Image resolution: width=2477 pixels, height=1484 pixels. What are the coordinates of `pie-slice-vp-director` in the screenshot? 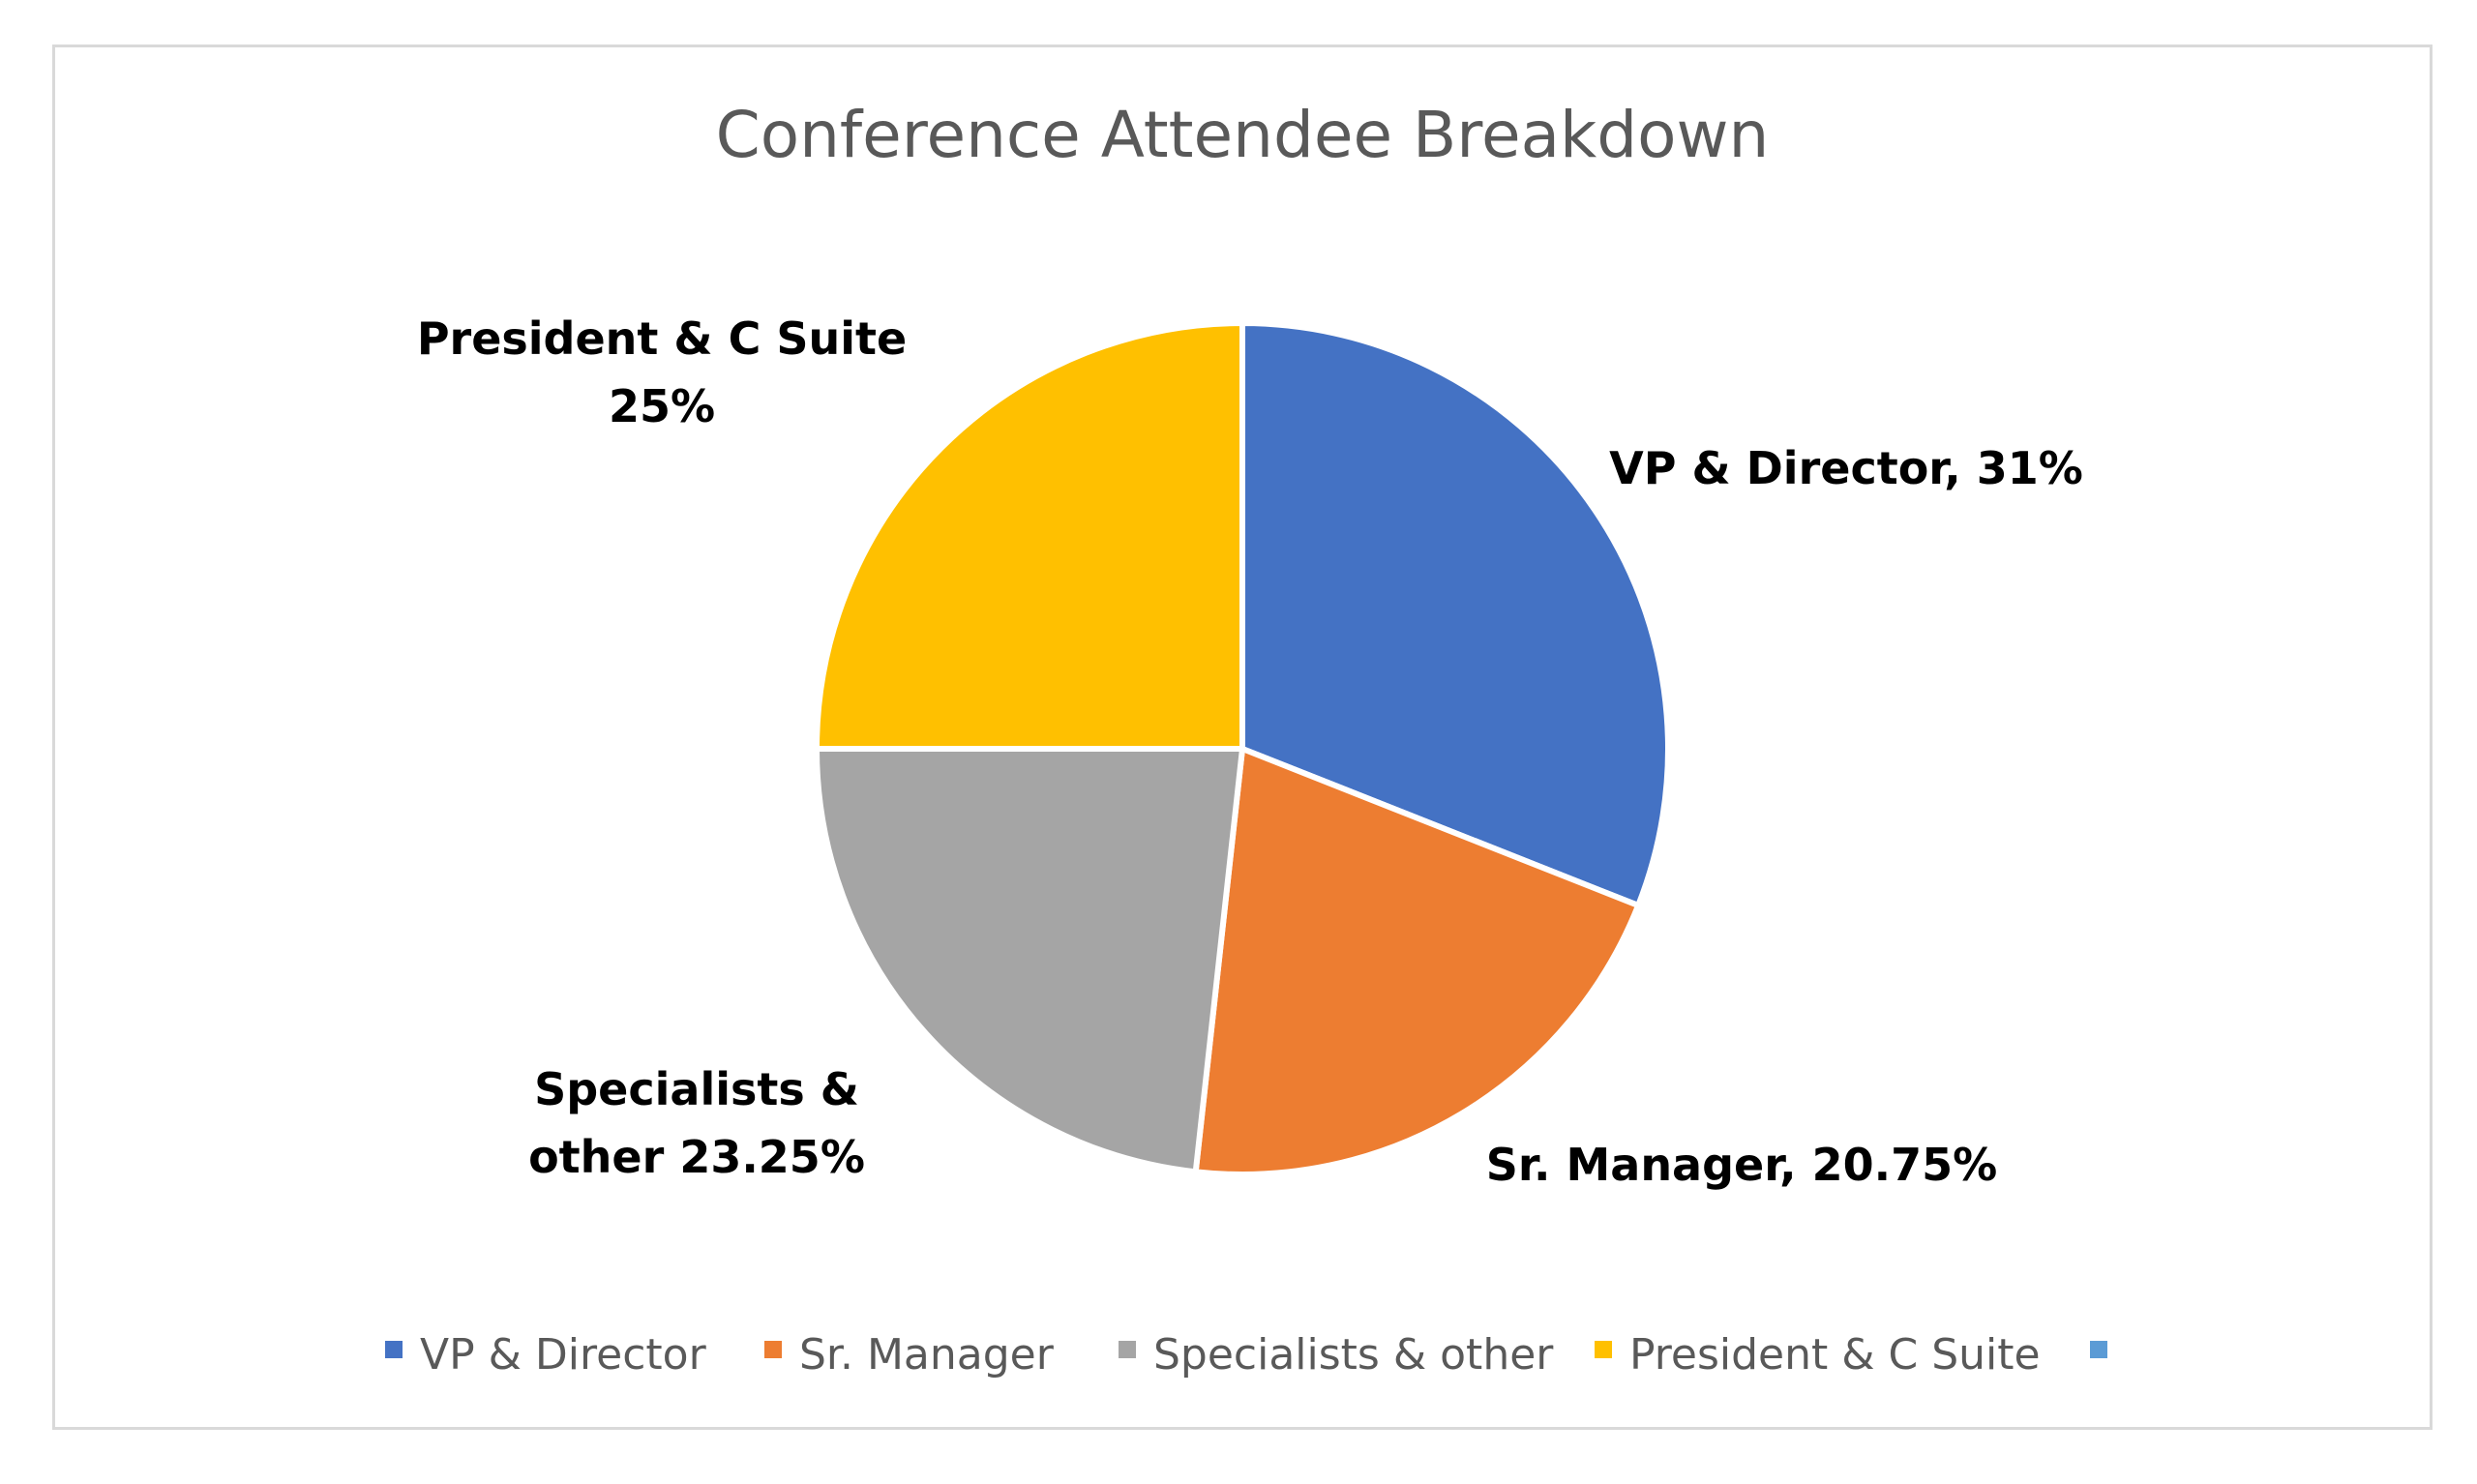 It's located at (1455, 614).